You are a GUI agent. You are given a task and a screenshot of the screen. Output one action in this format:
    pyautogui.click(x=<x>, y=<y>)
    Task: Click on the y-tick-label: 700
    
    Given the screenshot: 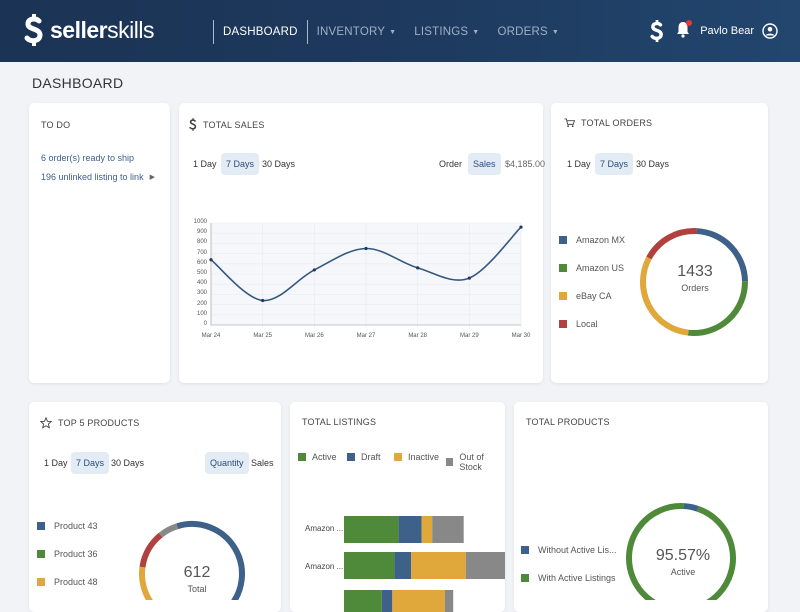 What is the action you would take?
    pyautogui.click(x=201, y=252)
    